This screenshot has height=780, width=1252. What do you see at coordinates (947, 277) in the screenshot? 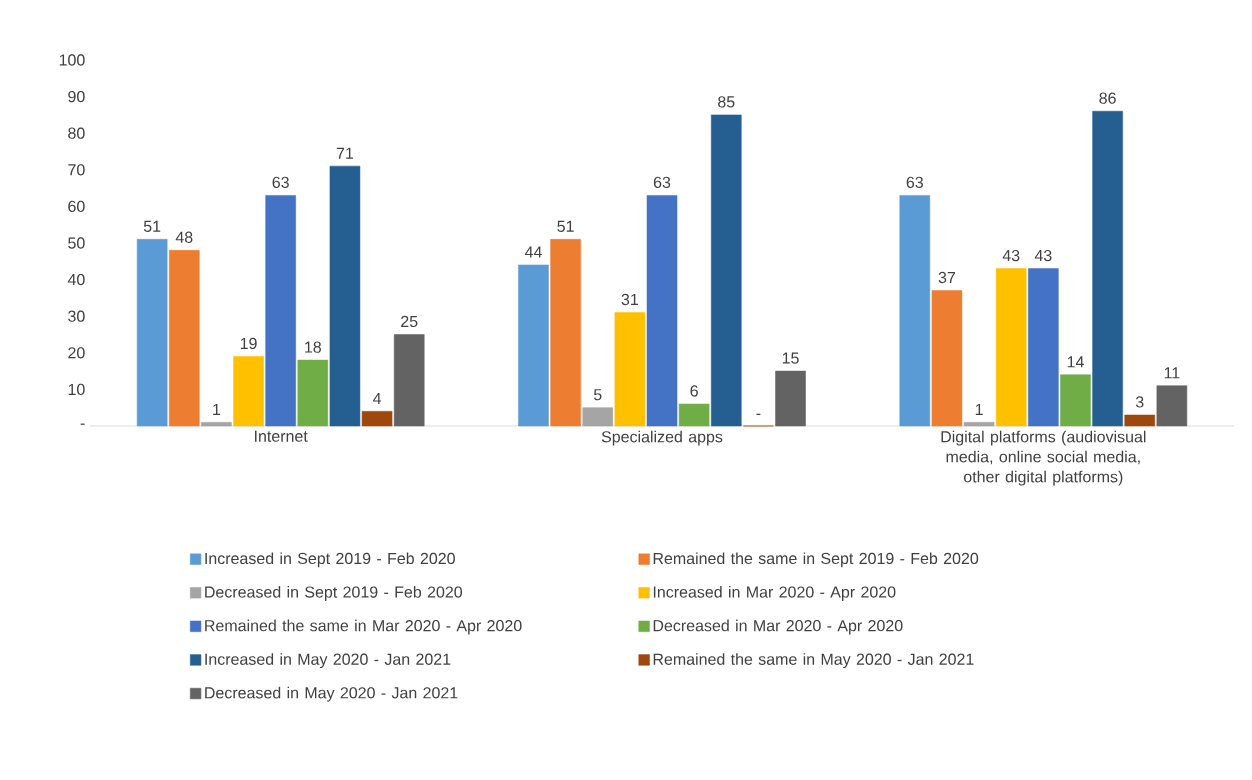
I see `data-label: 37` at bounding box center [947, 277].